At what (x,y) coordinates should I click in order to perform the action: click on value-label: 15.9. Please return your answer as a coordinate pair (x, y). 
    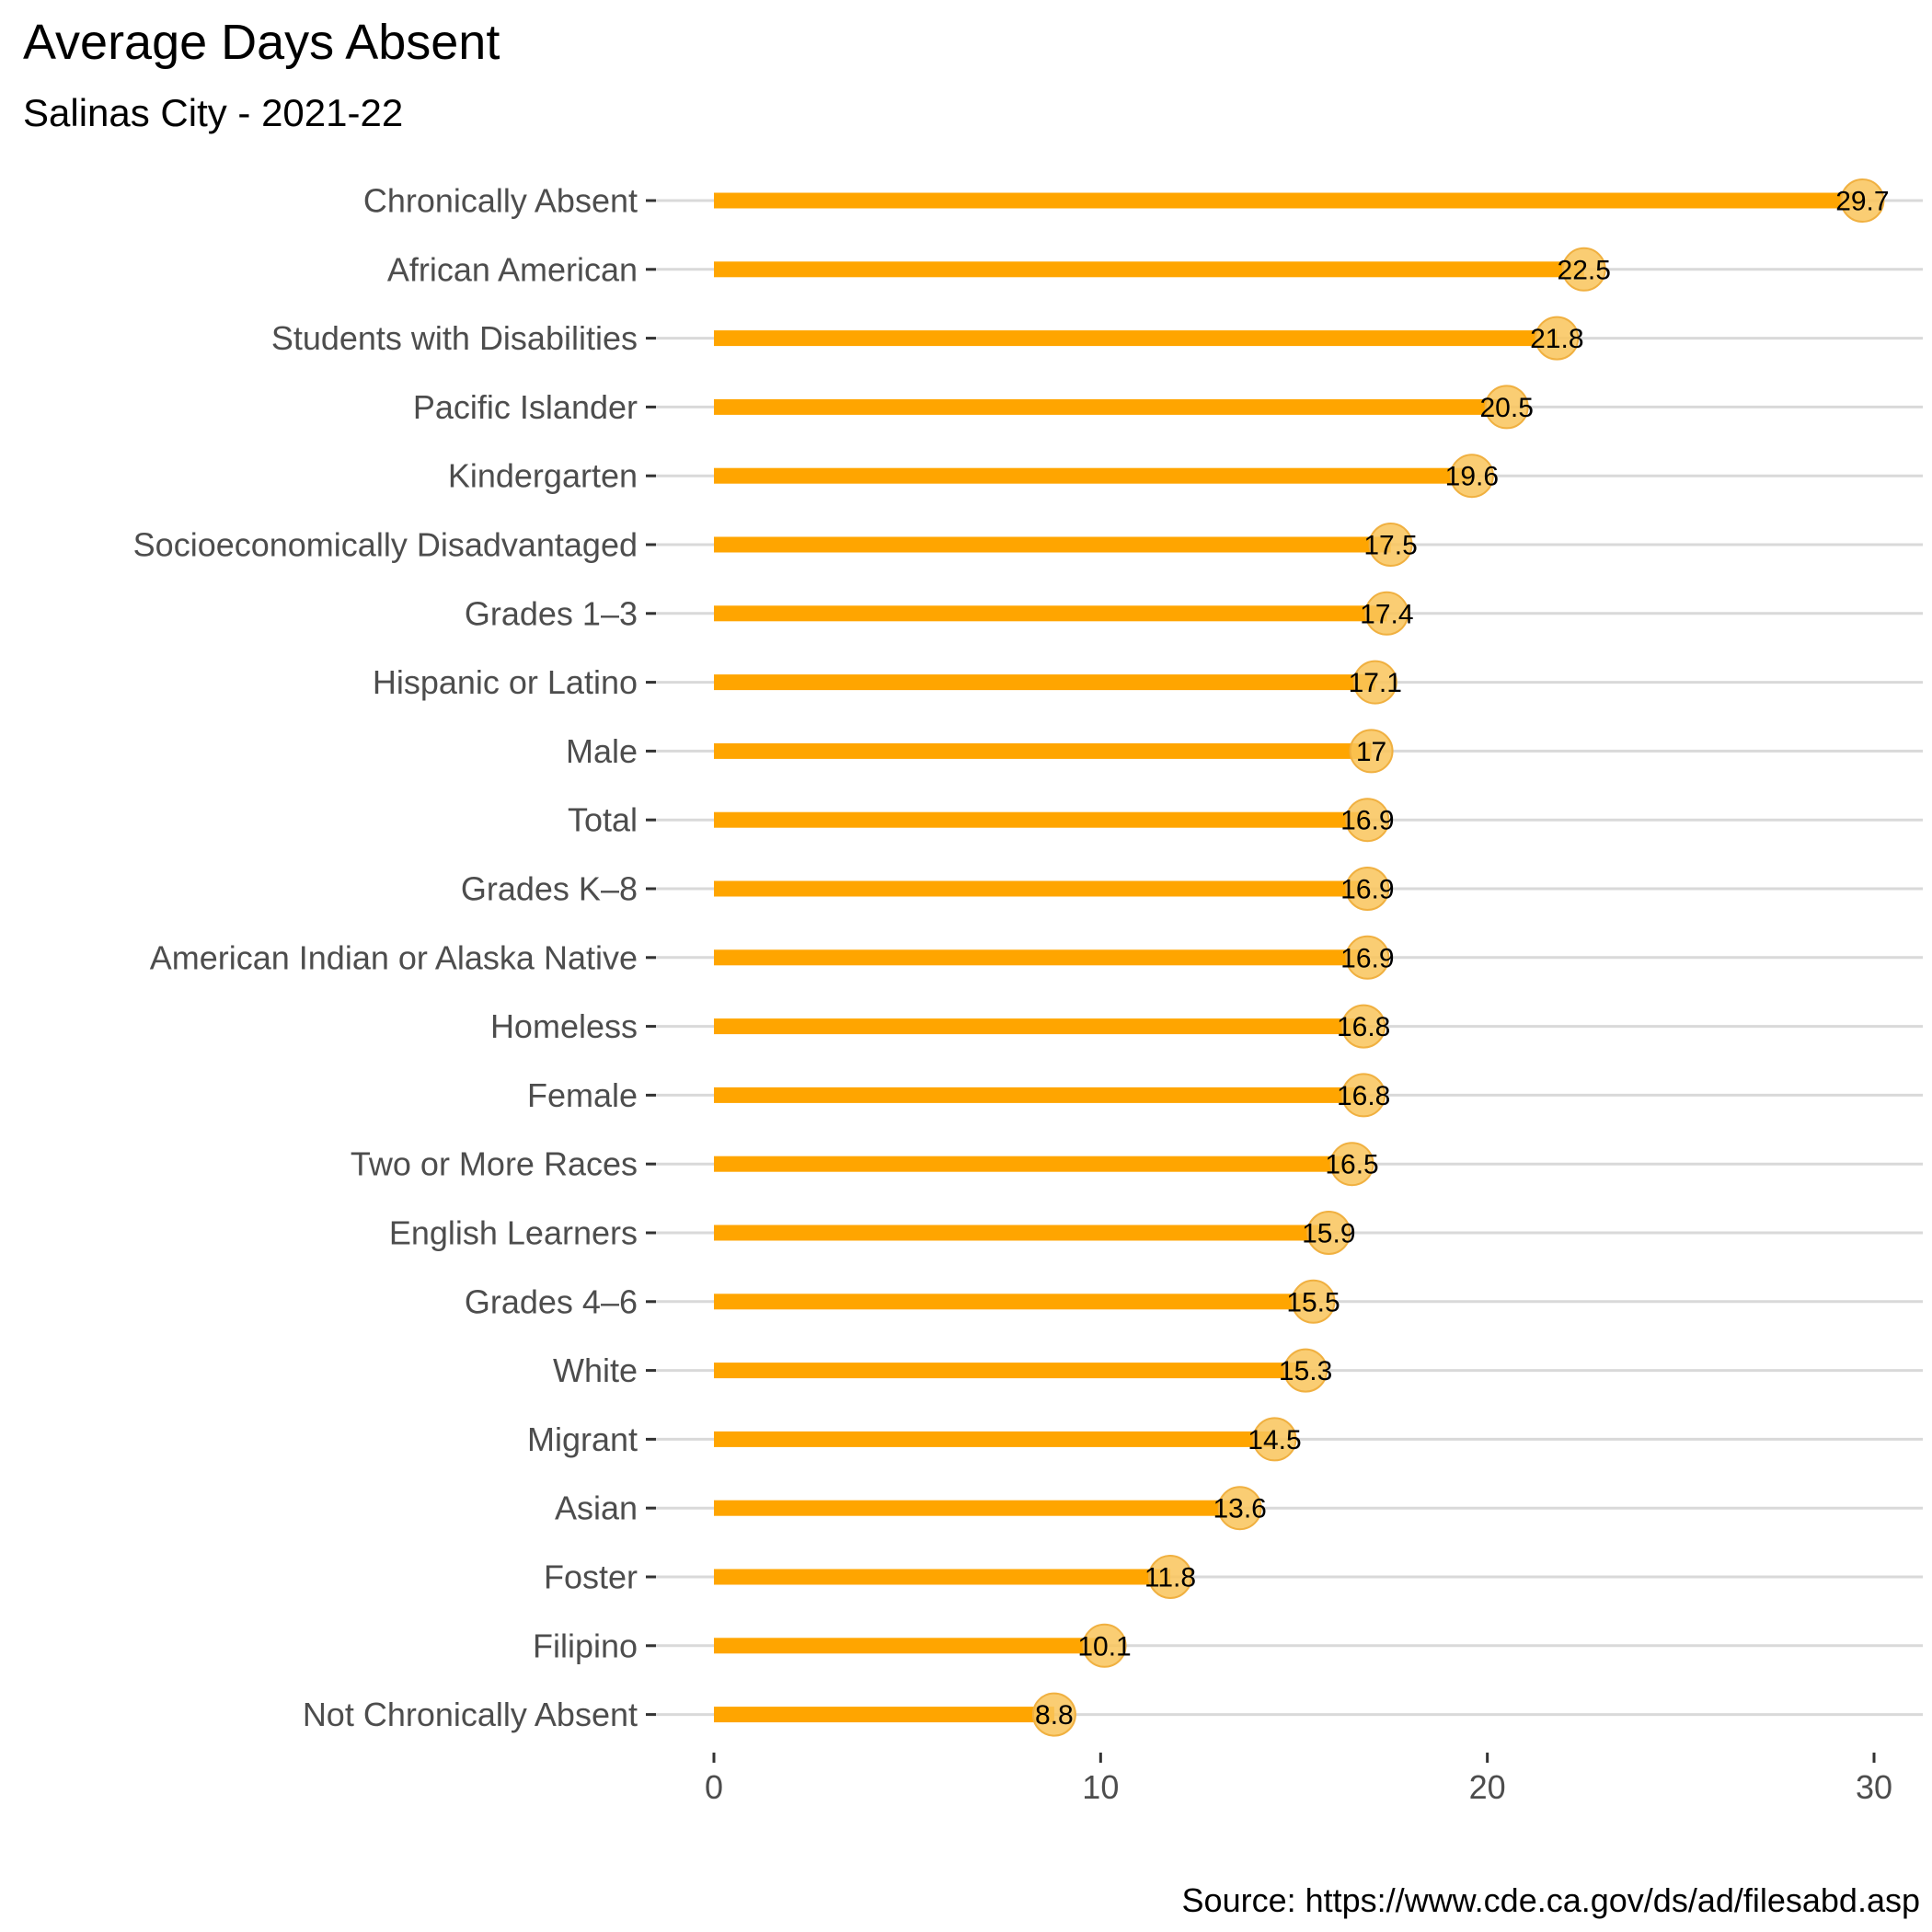
    Looking at the image, I should click on (1328, 1234).